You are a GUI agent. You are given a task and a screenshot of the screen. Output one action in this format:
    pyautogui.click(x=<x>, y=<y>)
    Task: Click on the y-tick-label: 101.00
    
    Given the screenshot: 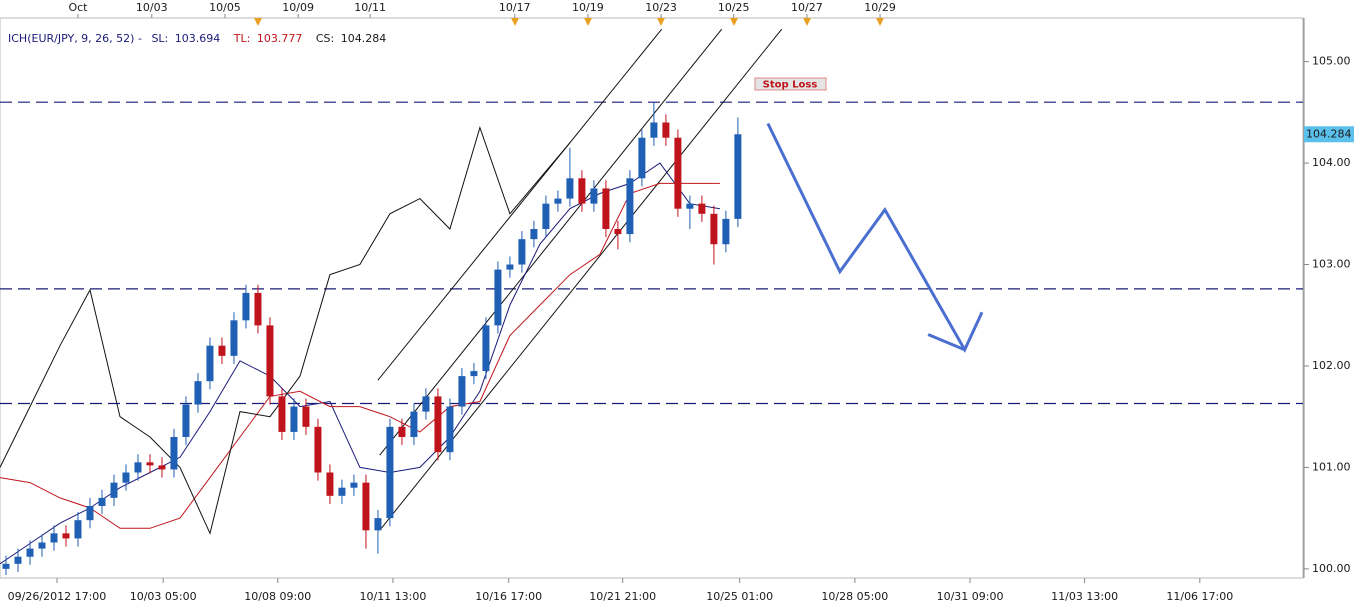 What is the action you would take?
    pyautogui.click(x=1331, y=466)
    